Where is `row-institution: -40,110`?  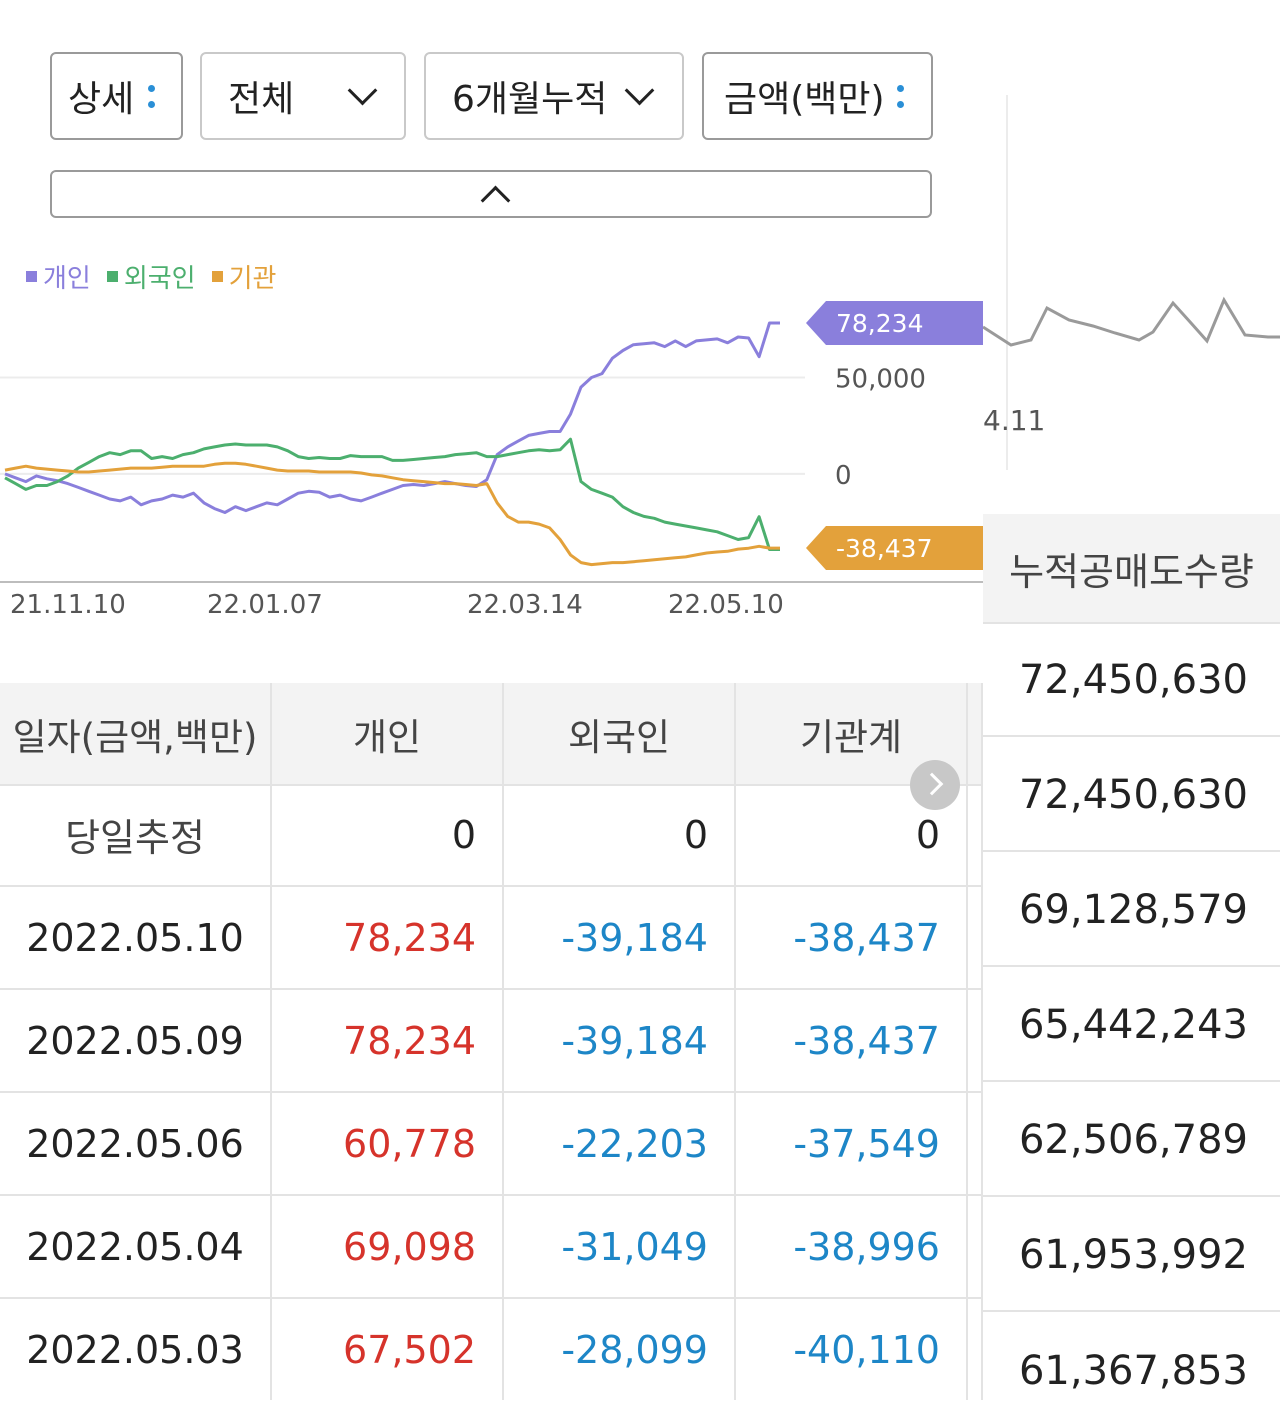
row-institution: -40,110 is located at coordinates (852, 1349).